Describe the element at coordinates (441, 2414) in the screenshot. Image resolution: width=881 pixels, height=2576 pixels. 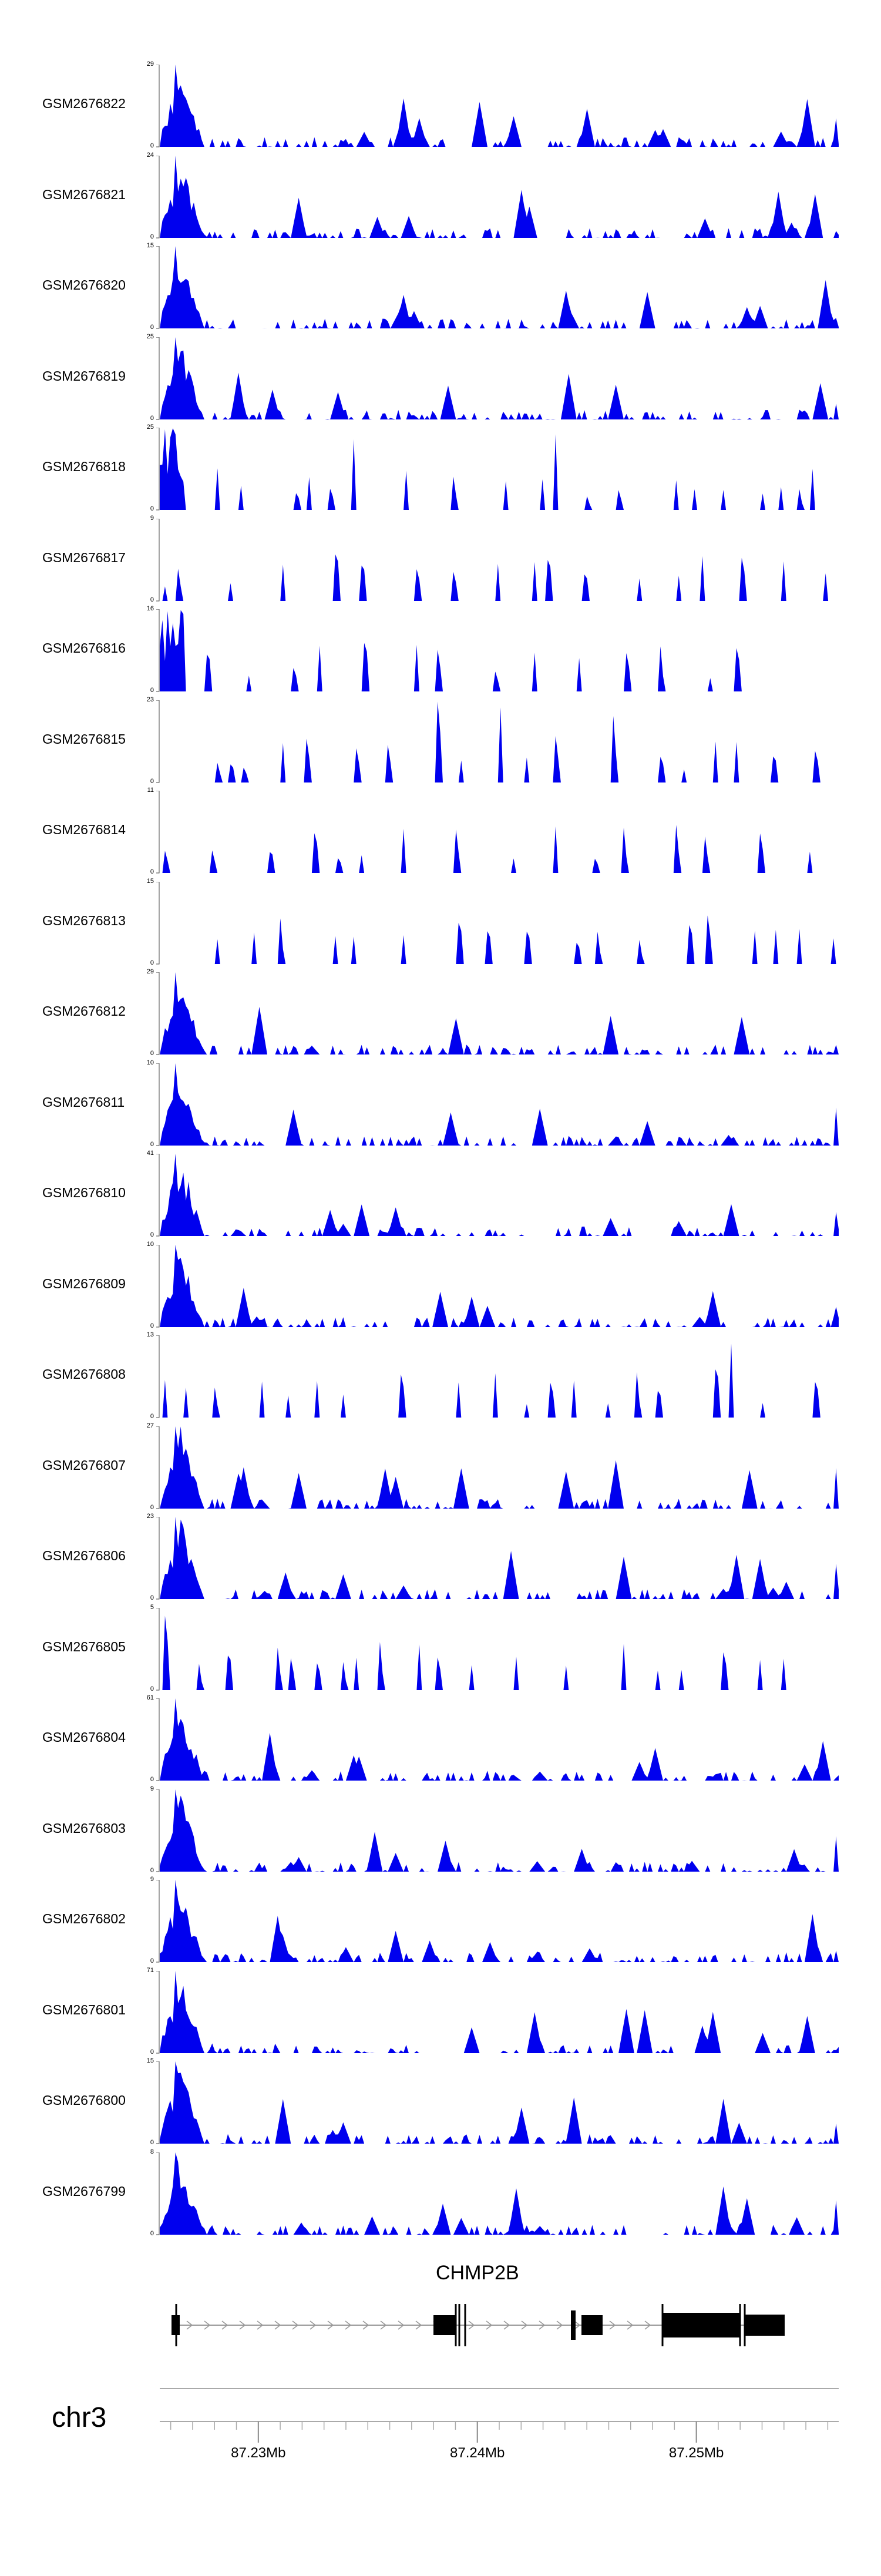
I see `gene-annotation-panel: CHMP2B` at that location.